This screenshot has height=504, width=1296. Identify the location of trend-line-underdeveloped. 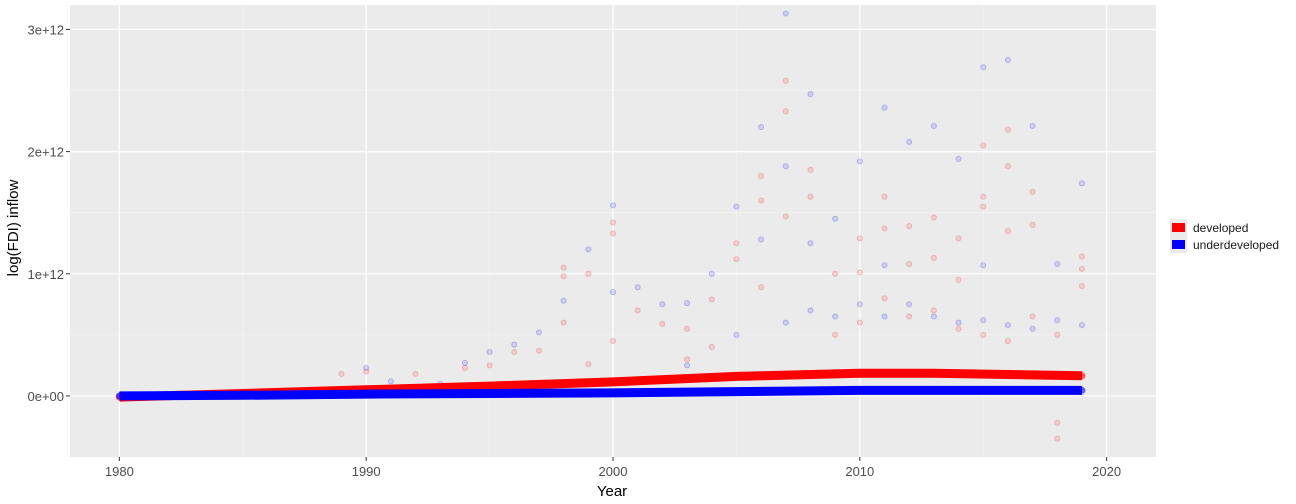
(600, 393).